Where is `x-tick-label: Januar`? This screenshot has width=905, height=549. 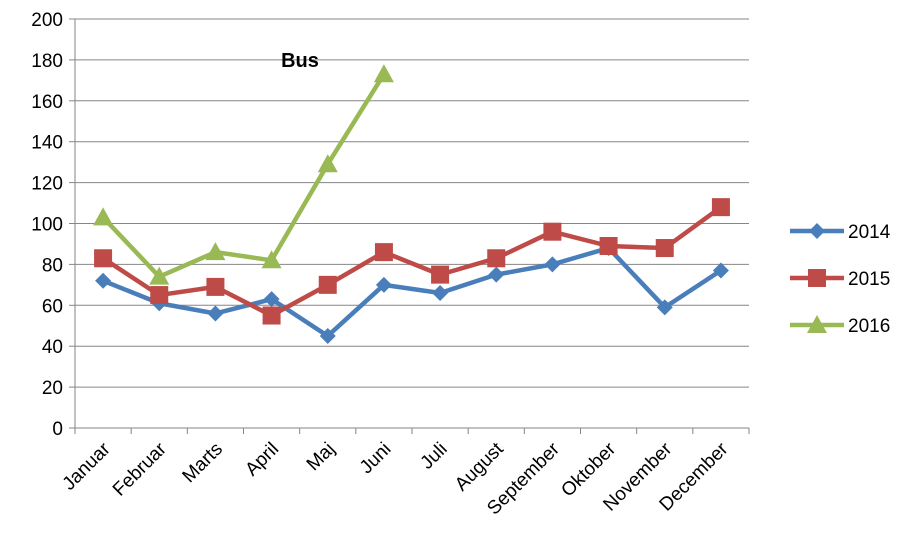 x-tick-label: Januar is located at coordinates (87, 466).